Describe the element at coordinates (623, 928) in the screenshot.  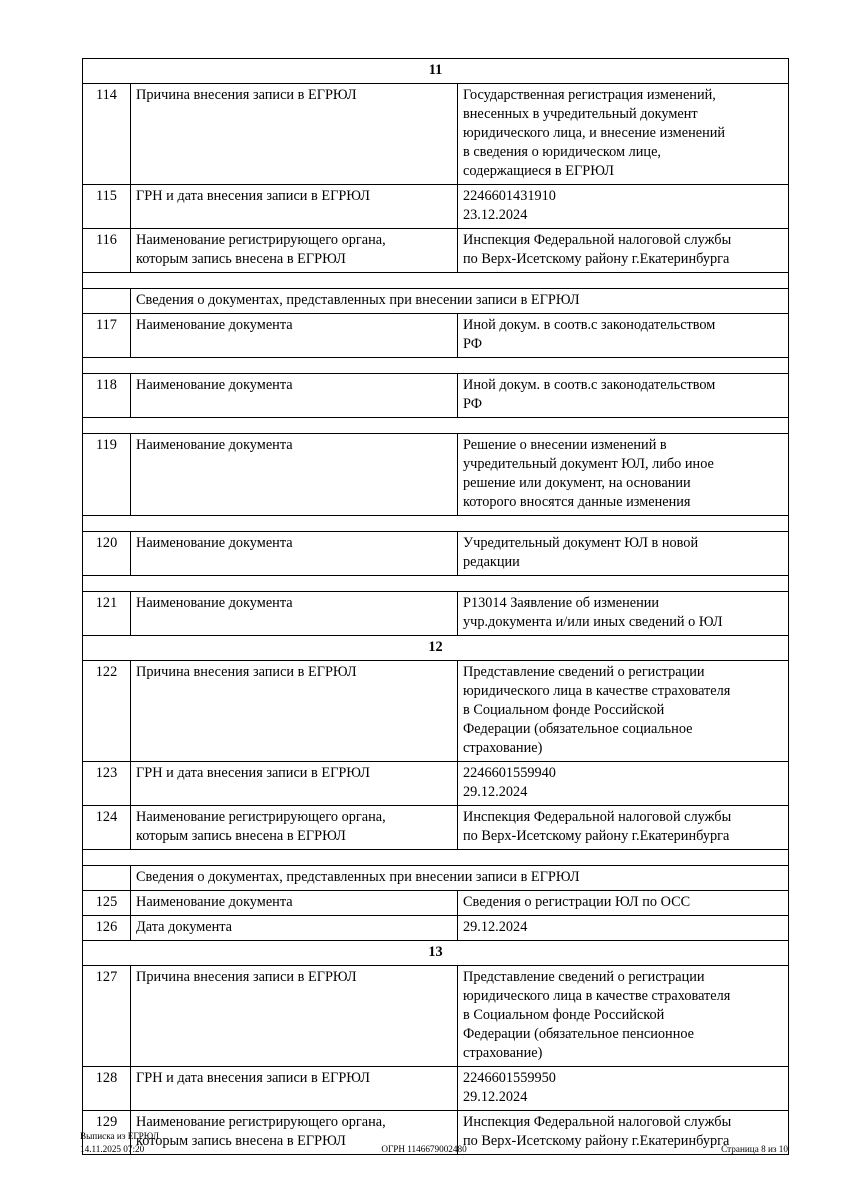
I see `row-value-cell: 29.12.2024` at that location.